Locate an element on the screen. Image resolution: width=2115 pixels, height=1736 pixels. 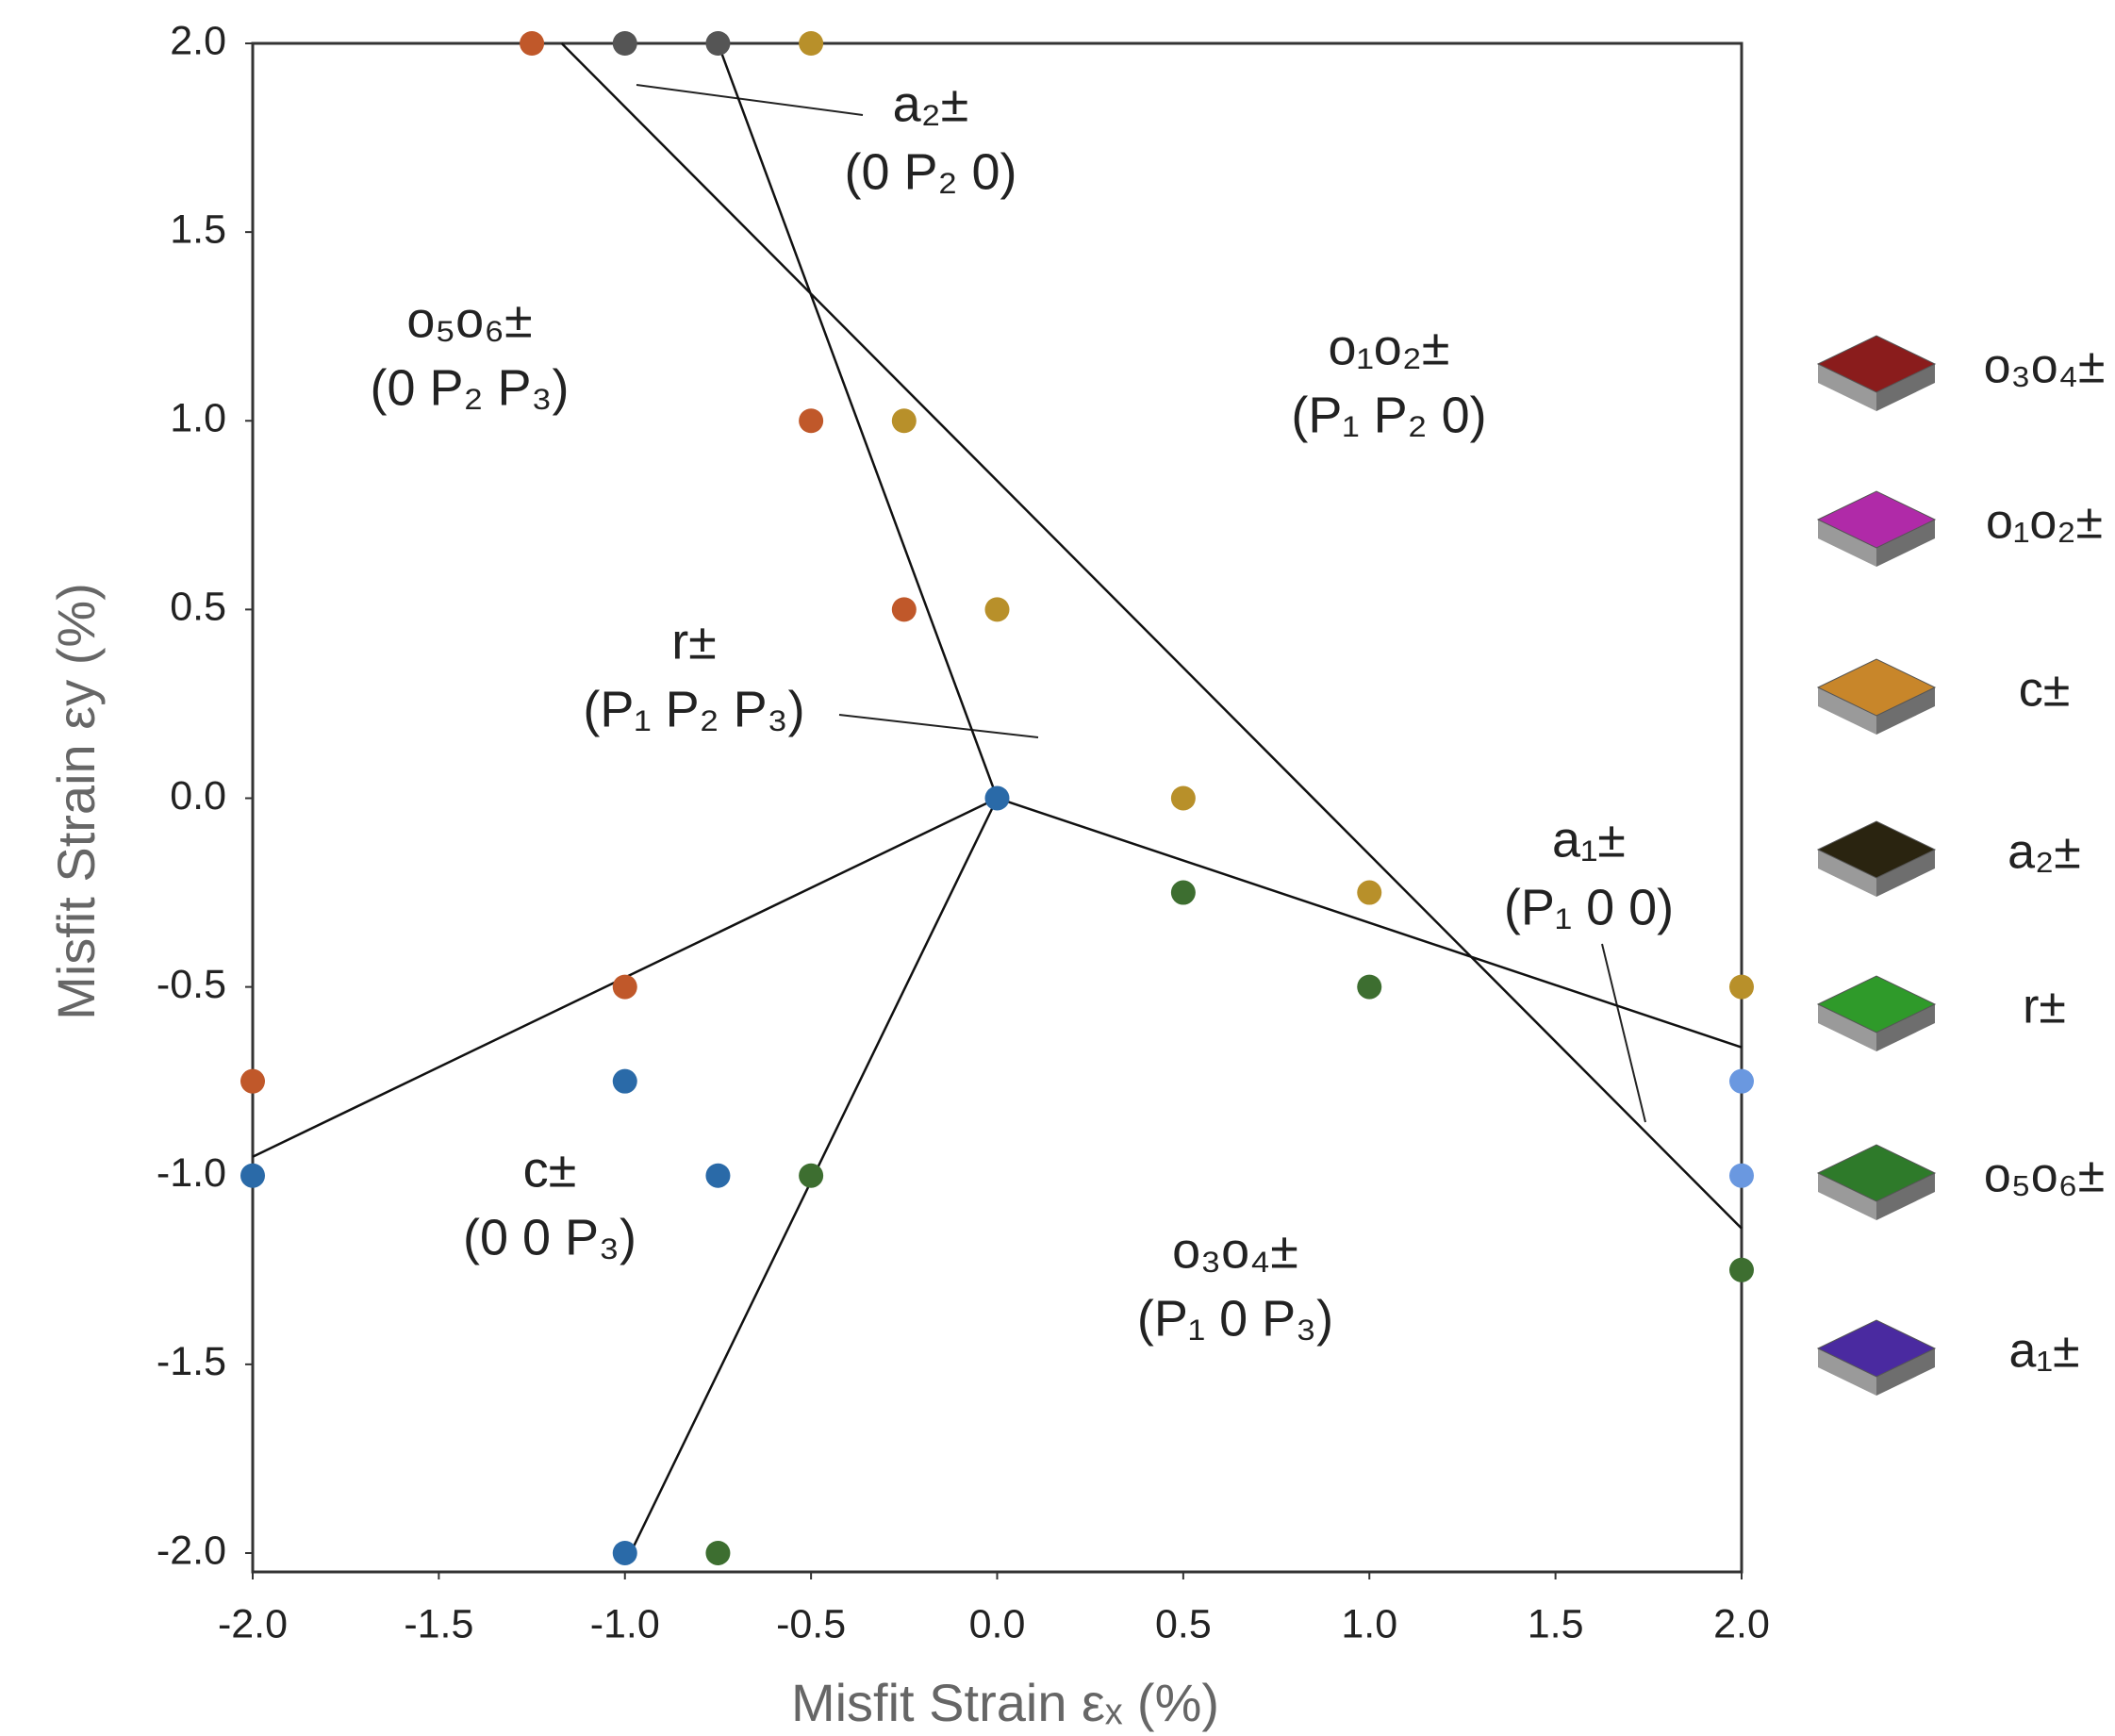
region-label: (P₁ 0 0) is located at coordinates (1589, 907).